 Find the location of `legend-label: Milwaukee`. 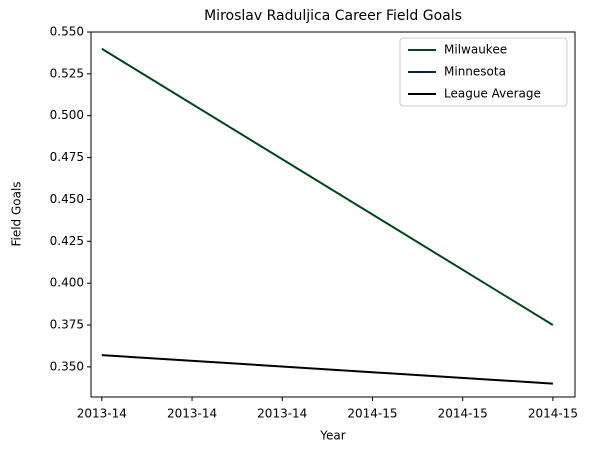

legend-label: Milwaukee is located at coordinates (475, 50).